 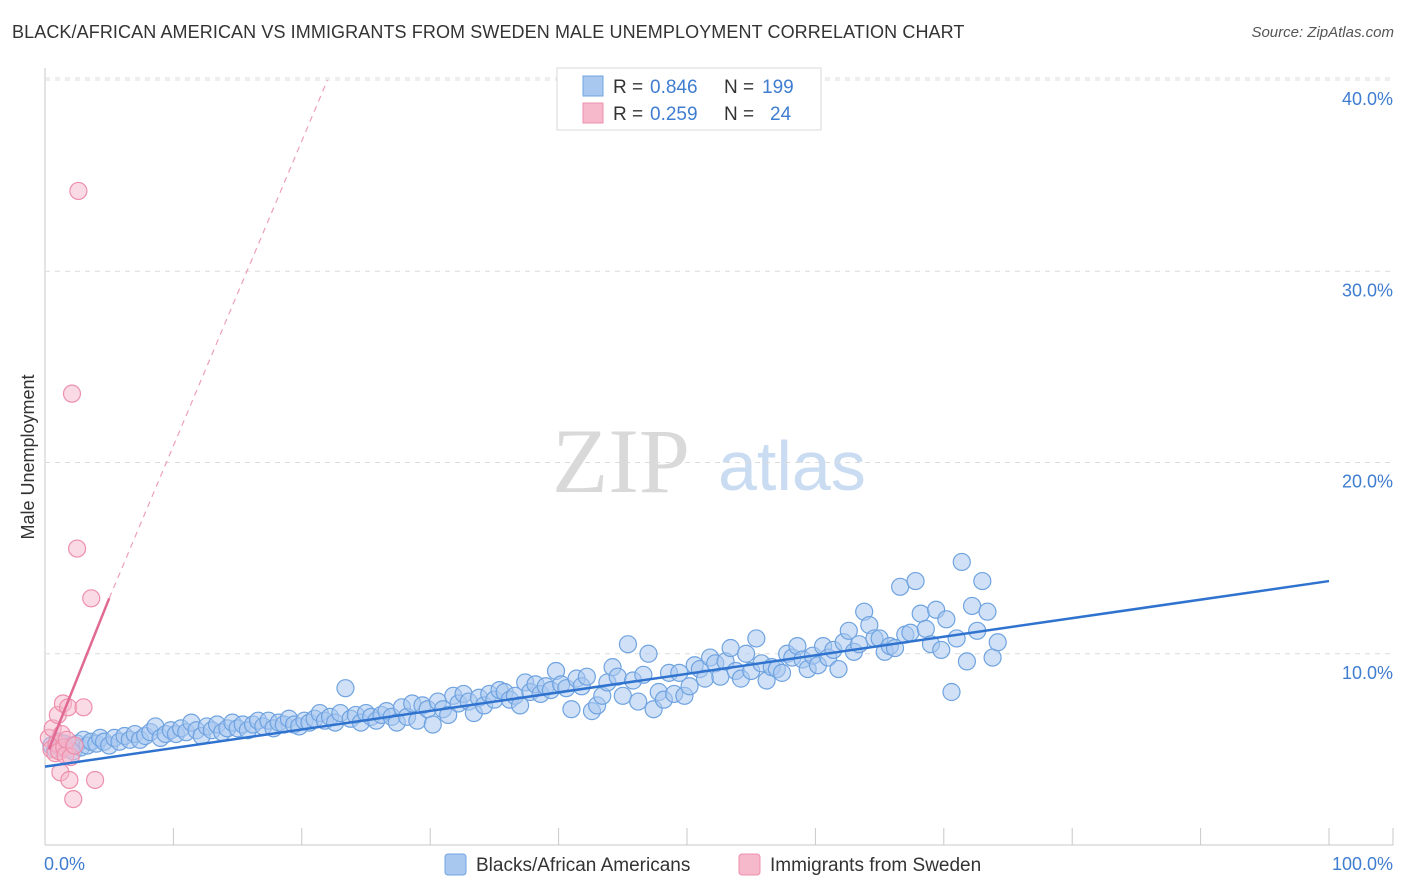 What do you see at coordinates (739, 87) in the screenshot?
I see `legend-n-label-blue: N =` at bounding box center [739, 87].